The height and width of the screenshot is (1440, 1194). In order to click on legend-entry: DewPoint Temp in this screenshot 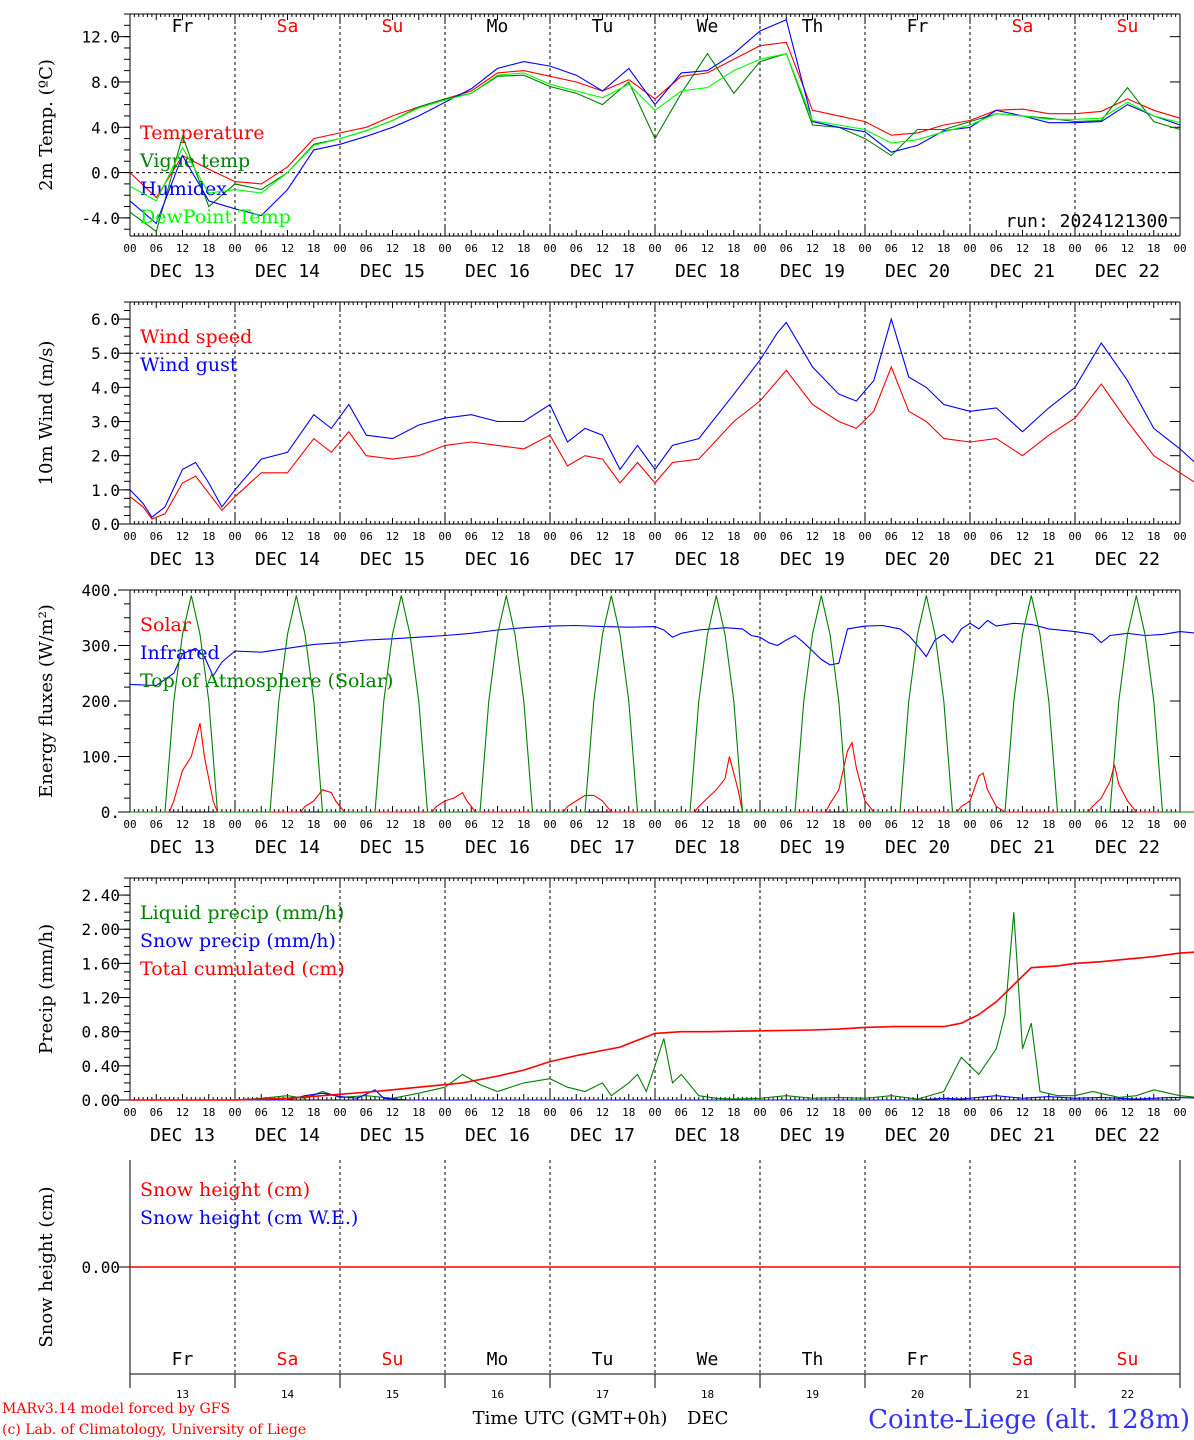, I will do `click(215, 217)`.